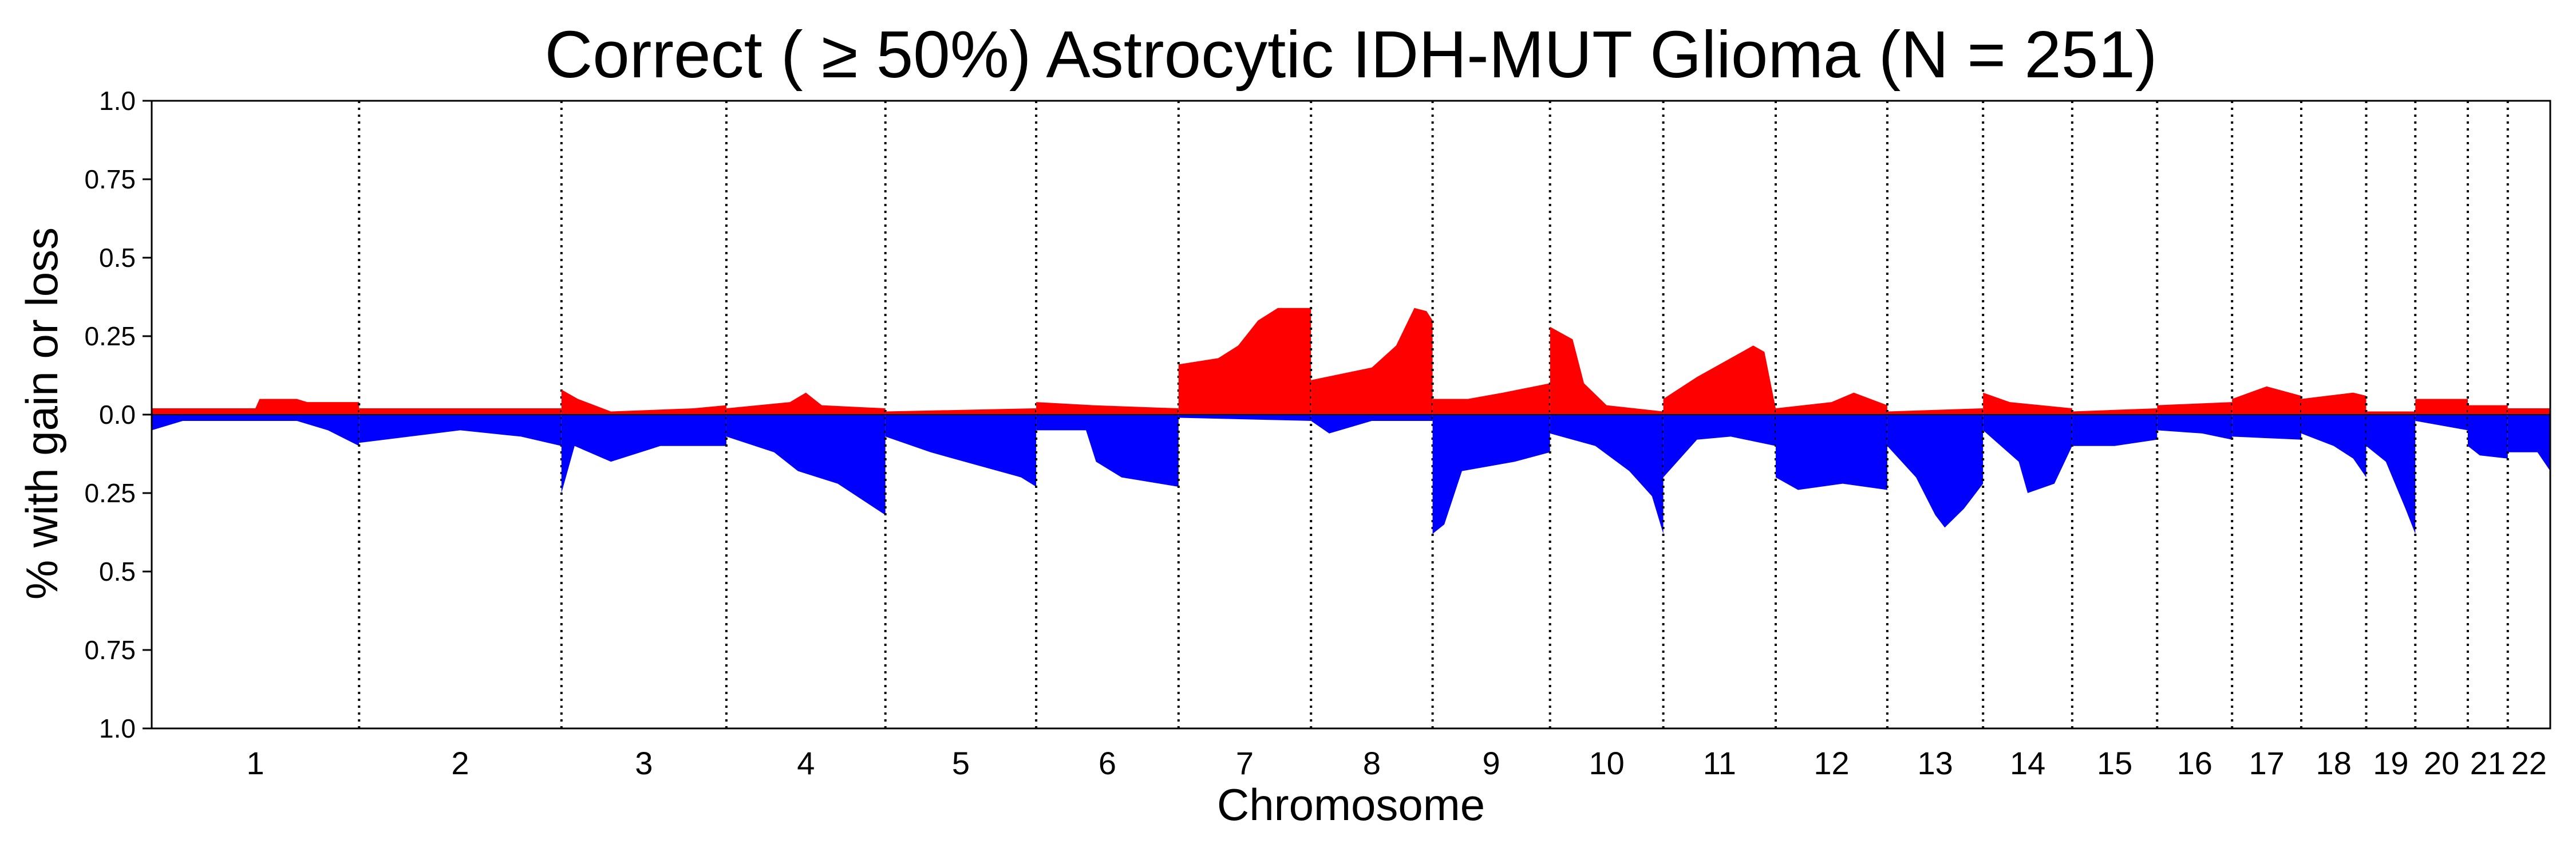  Describe the element at coordinates (643, 402) in the screenshot. I see `gain-area-chr3` at that location.